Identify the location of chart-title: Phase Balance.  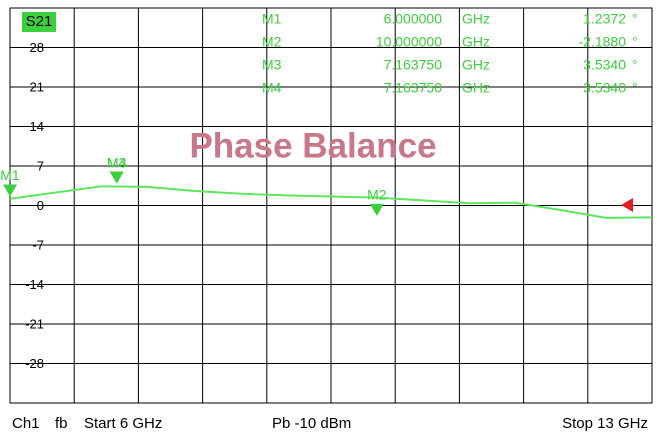
(312, 145).